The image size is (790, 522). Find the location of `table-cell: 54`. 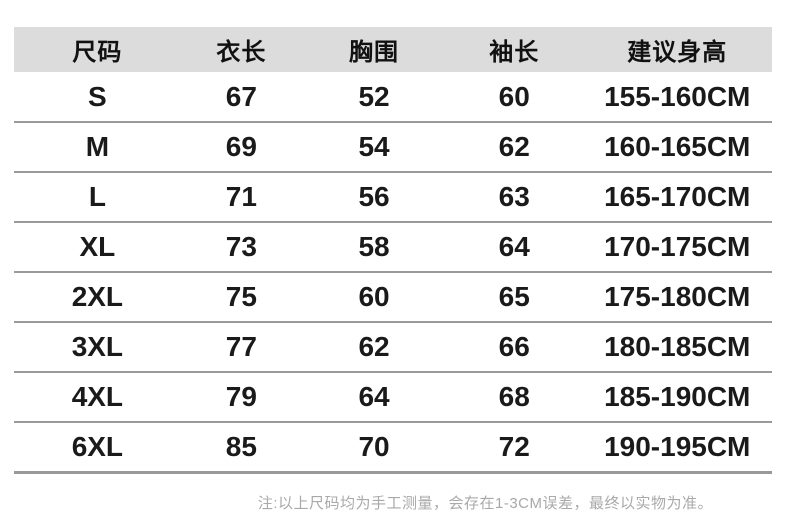

table-cell: 54 is located at coordinates (374, 147).